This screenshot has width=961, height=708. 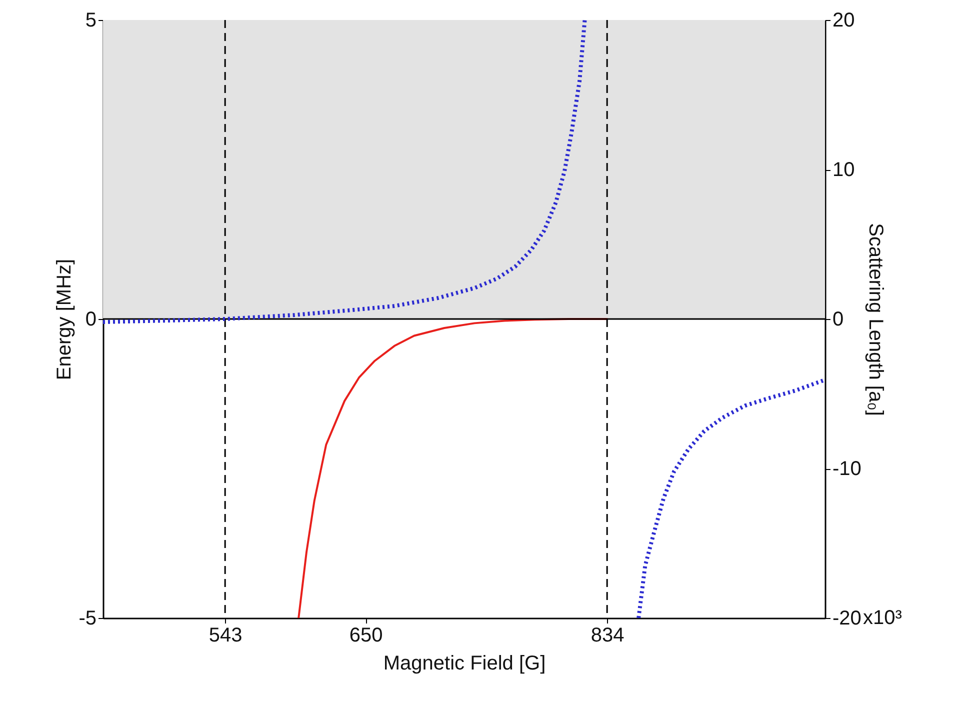 What do you see at coordinates (464, 663) in the screenshot?
I see `x-axis-title: Magnetic Field [G]` at bounding box center [464, 663].